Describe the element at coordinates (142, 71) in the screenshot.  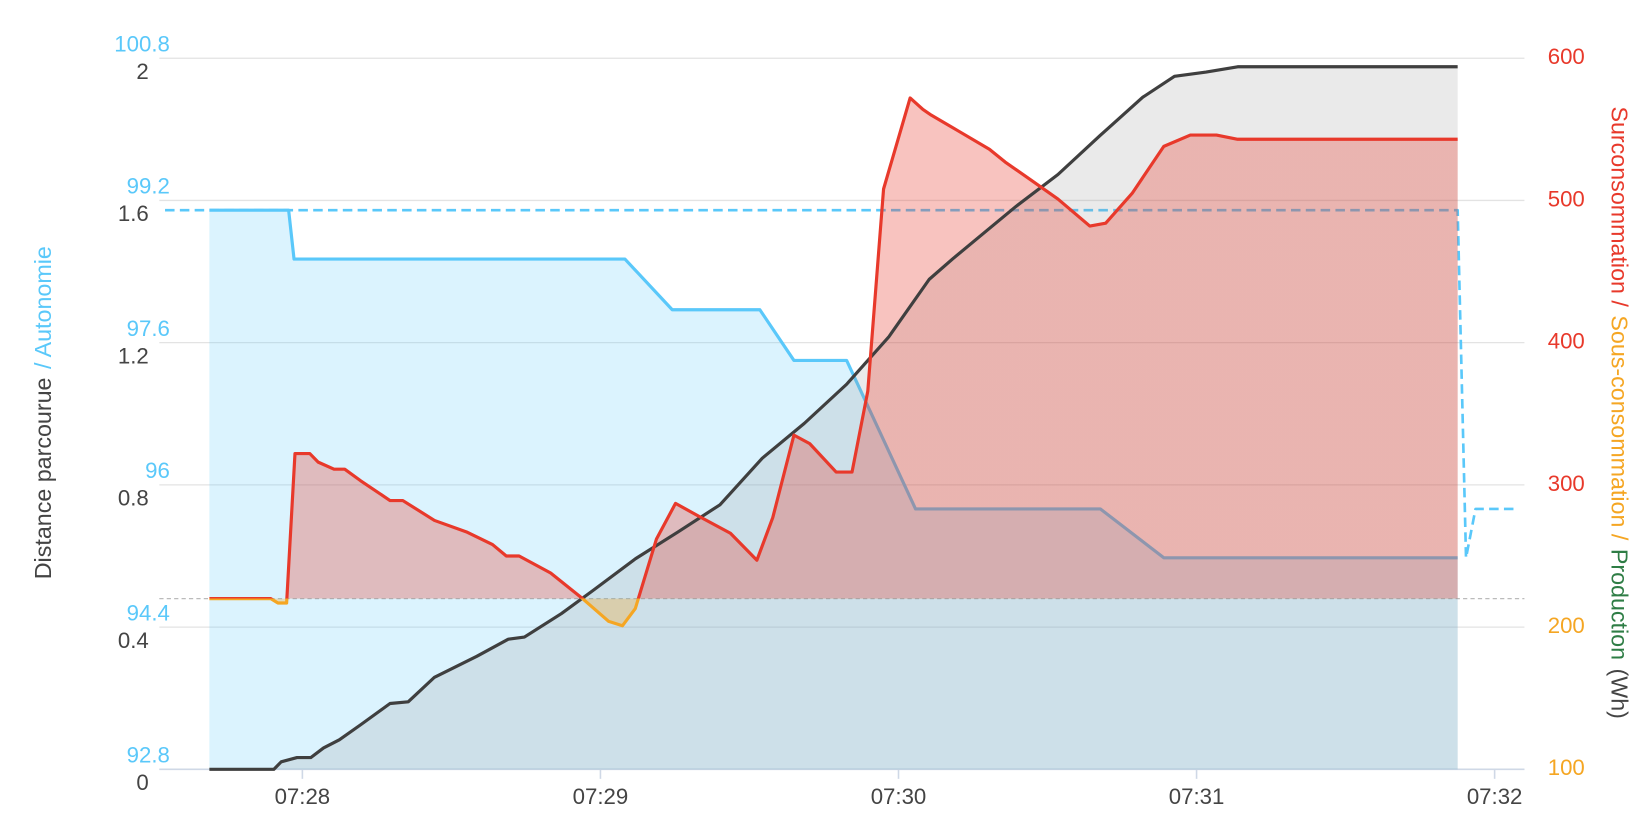
I see `y-tick-label: 2` at that location.